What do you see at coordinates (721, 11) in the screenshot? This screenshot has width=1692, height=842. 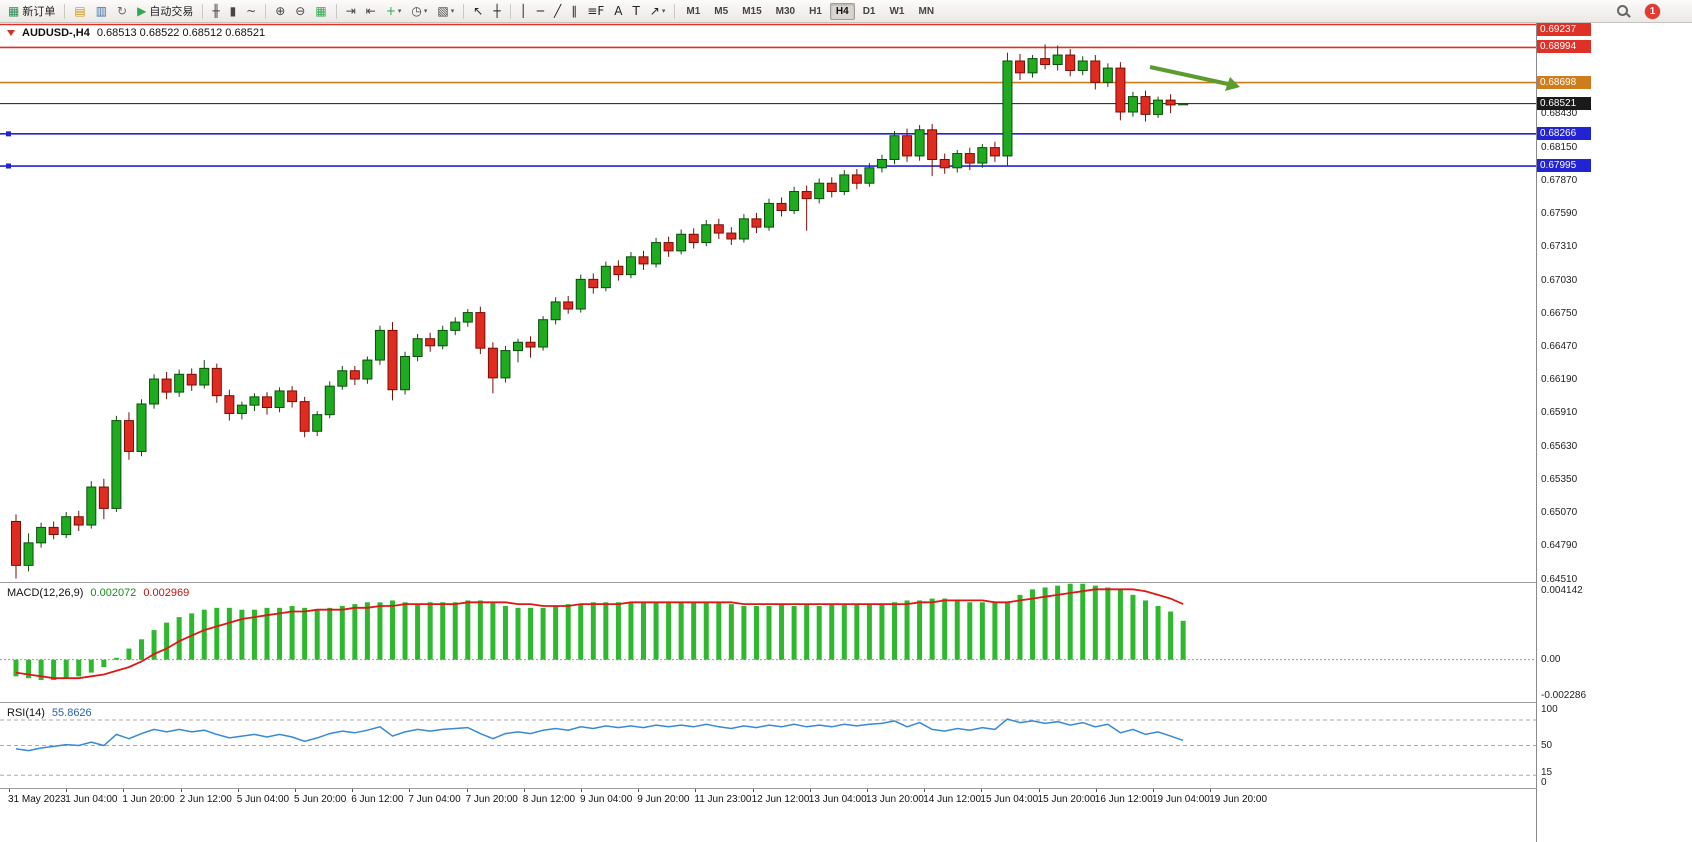 I see `timeframe-m5: M5` at bounding box center [721, 11].